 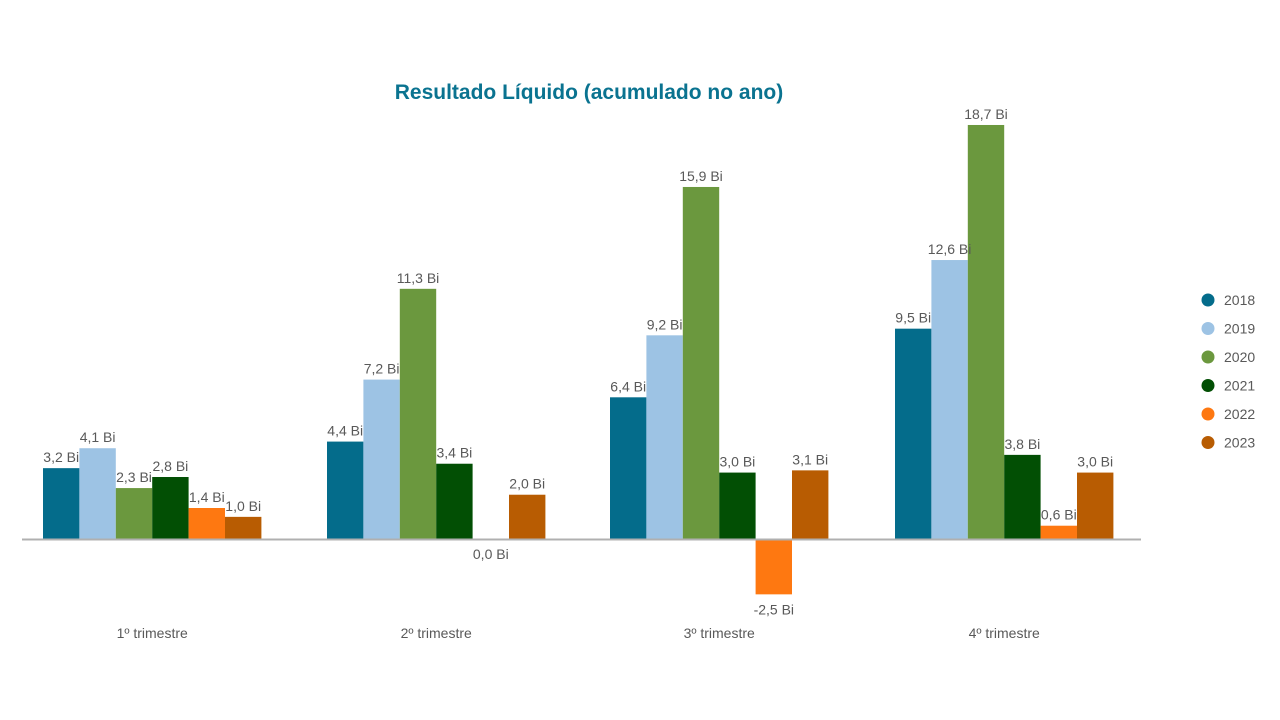 I want to click on legend-item-2020: 2020, so click(x=1228, y=357).